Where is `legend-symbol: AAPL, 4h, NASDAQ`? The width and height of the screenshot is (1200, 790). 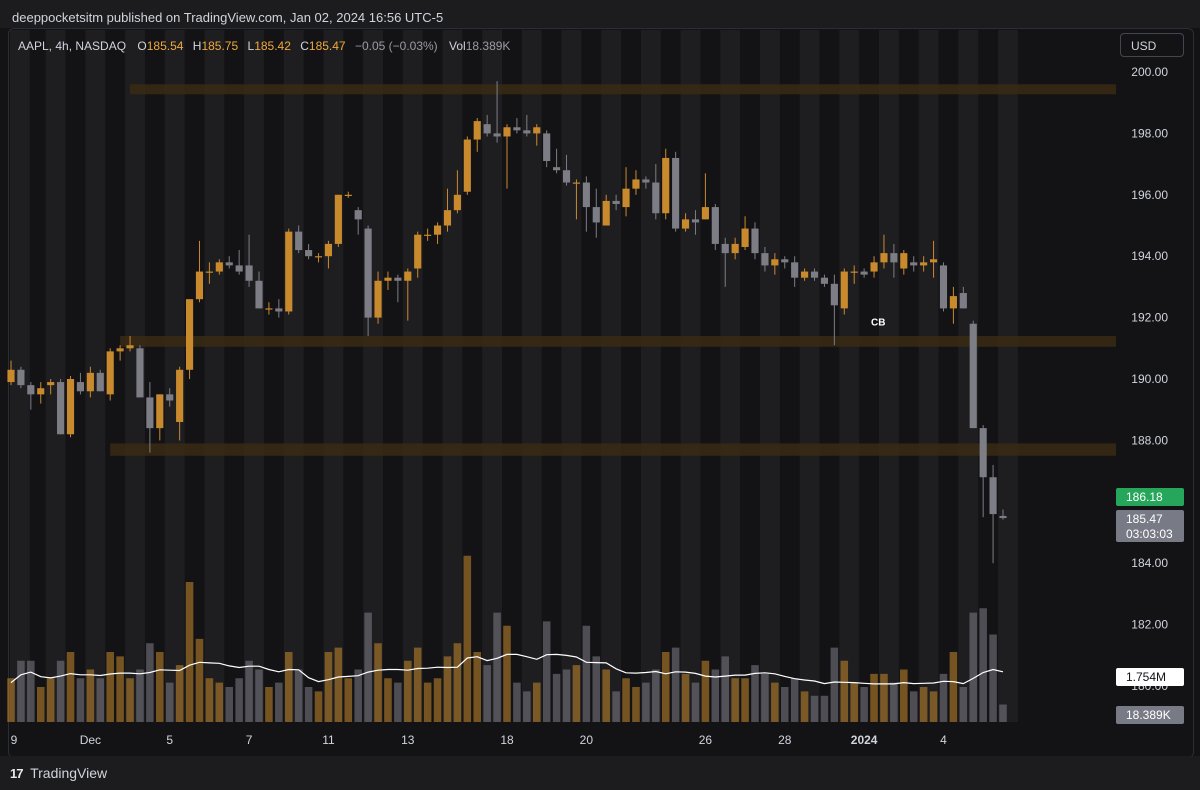 legend-symbol: AAPL, 4h, NASDAQ is located at coordinates (72, 46).